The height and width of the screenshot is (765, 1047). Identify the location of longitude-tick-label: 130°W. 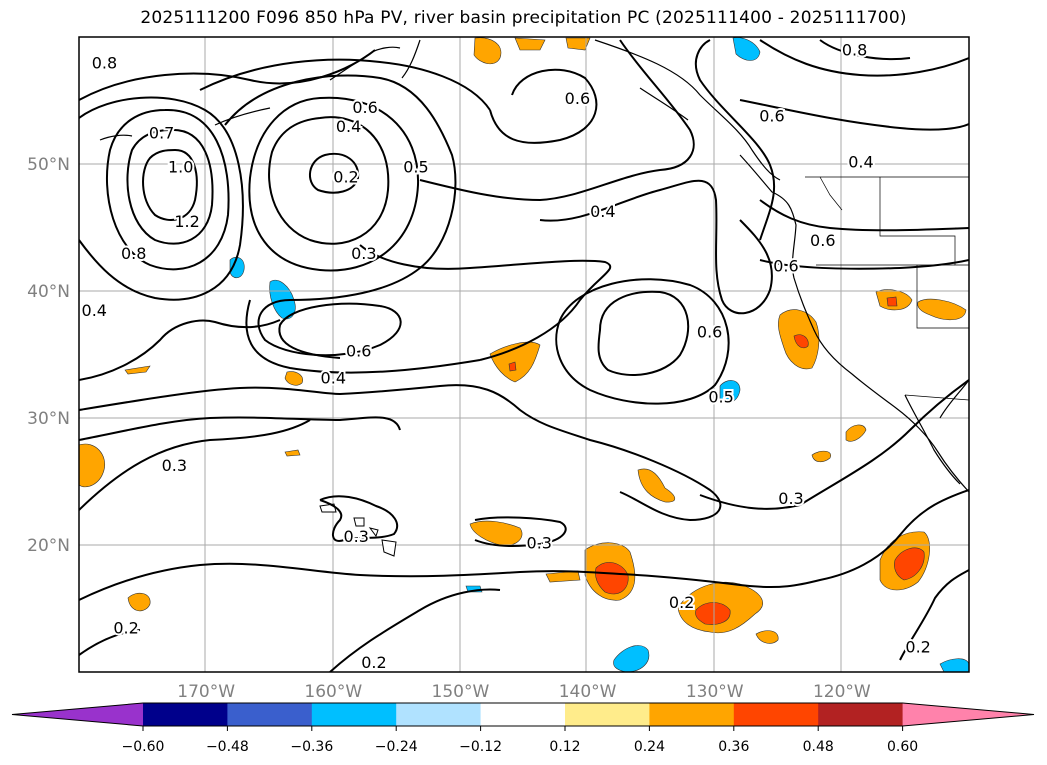
(715, 692).